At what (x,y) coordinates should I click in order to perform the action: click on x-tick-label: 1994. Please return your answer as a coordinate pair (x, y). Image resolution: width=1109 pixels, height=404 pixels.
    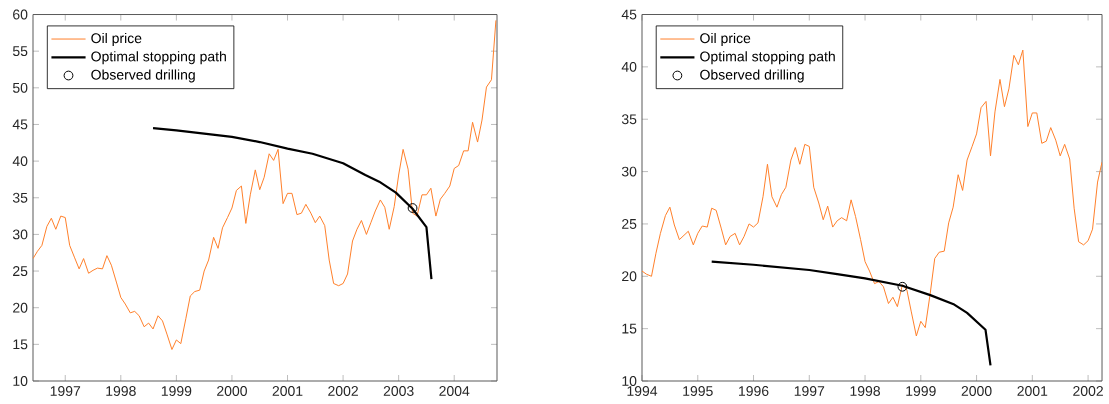
    Looking at the image, I should click on (642, 391).